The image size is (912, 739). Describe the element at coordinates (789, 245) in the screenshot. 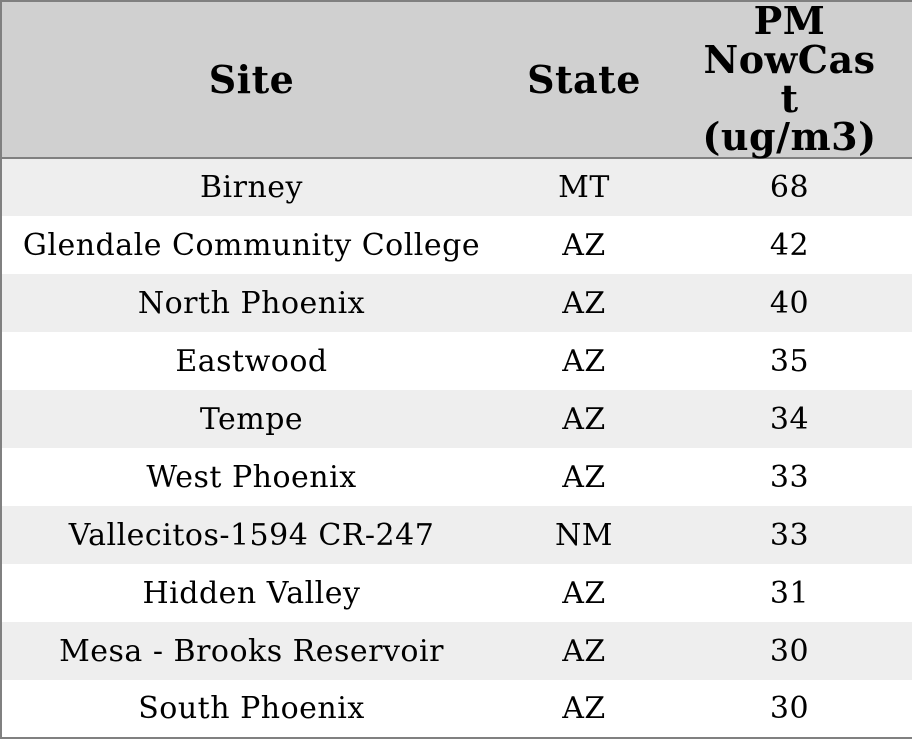

I see `pm-value-cell: 42` at that location.